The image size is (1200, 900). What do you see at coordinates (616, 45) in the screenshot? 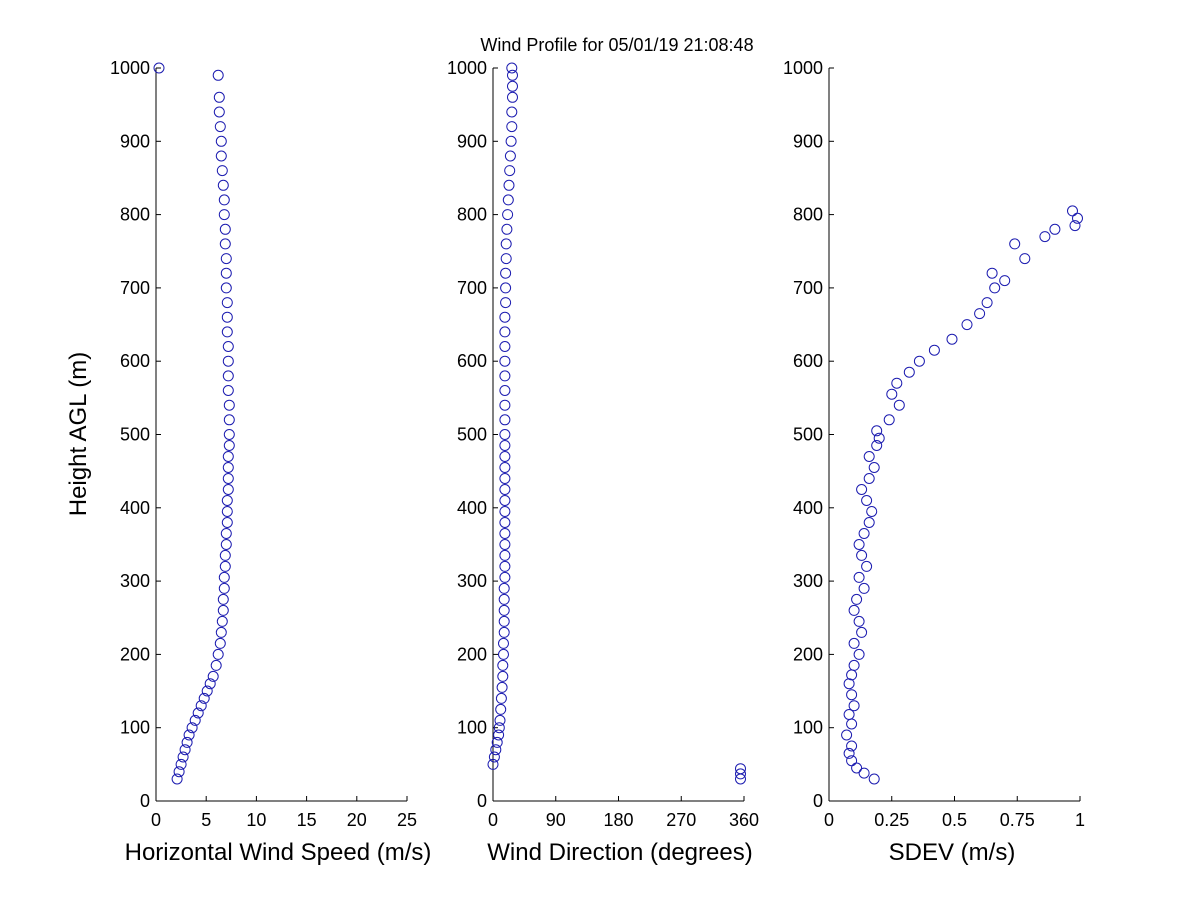
I see `figure-title: Wind Profile for 05/01/19 21:08:48` at bounding box center [616, 45].